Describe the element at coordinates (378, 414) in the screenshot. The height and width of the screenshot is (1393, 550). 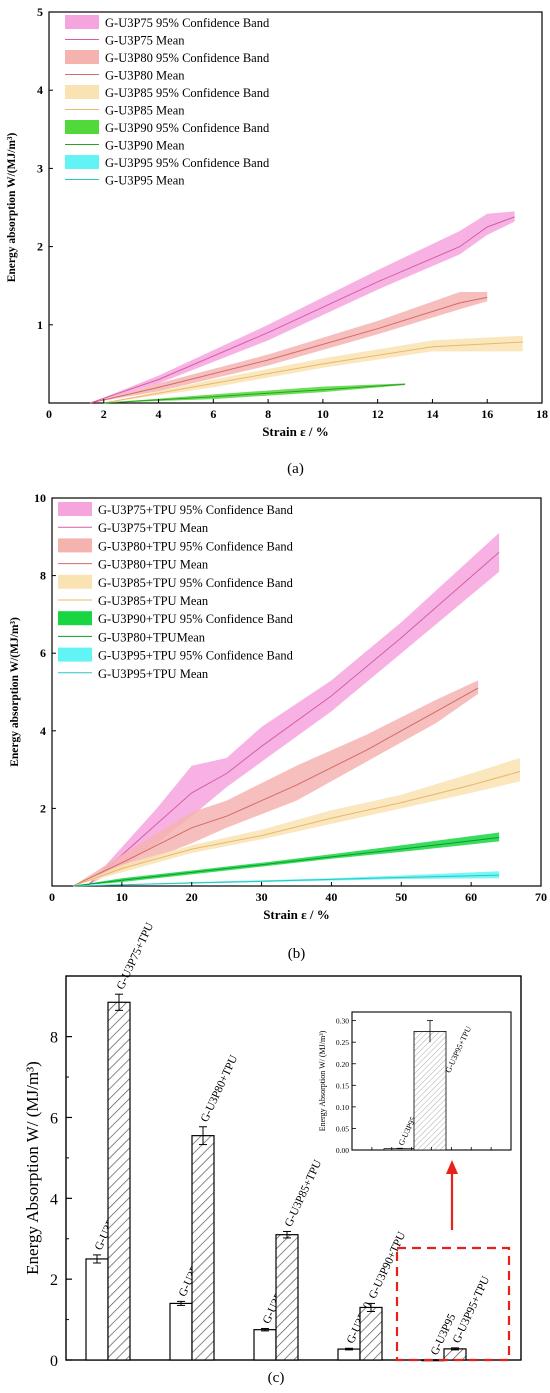
I see `x-tick-label: 12` at that location.